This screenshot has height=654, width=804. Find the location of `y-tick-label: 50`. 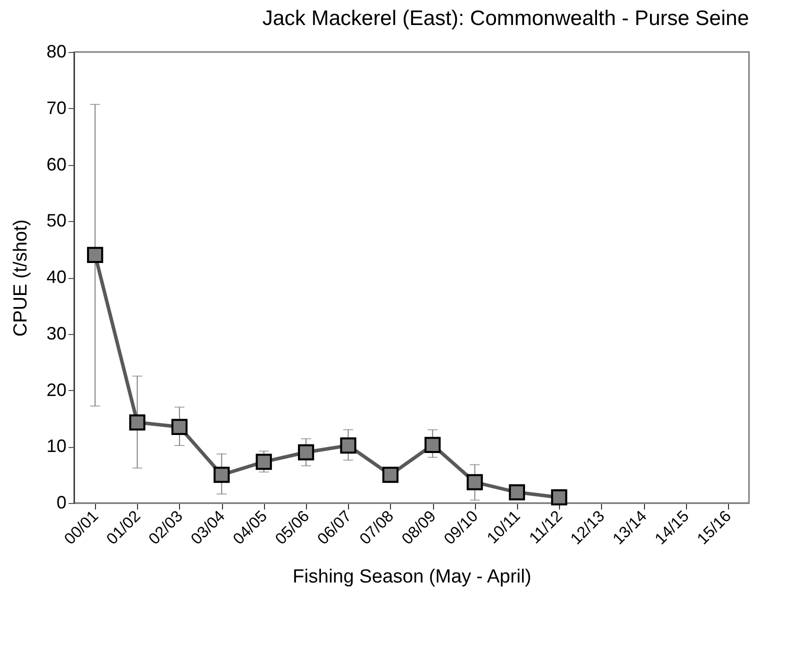

y-tick-label: 50 is located at coordinates (56, 220).